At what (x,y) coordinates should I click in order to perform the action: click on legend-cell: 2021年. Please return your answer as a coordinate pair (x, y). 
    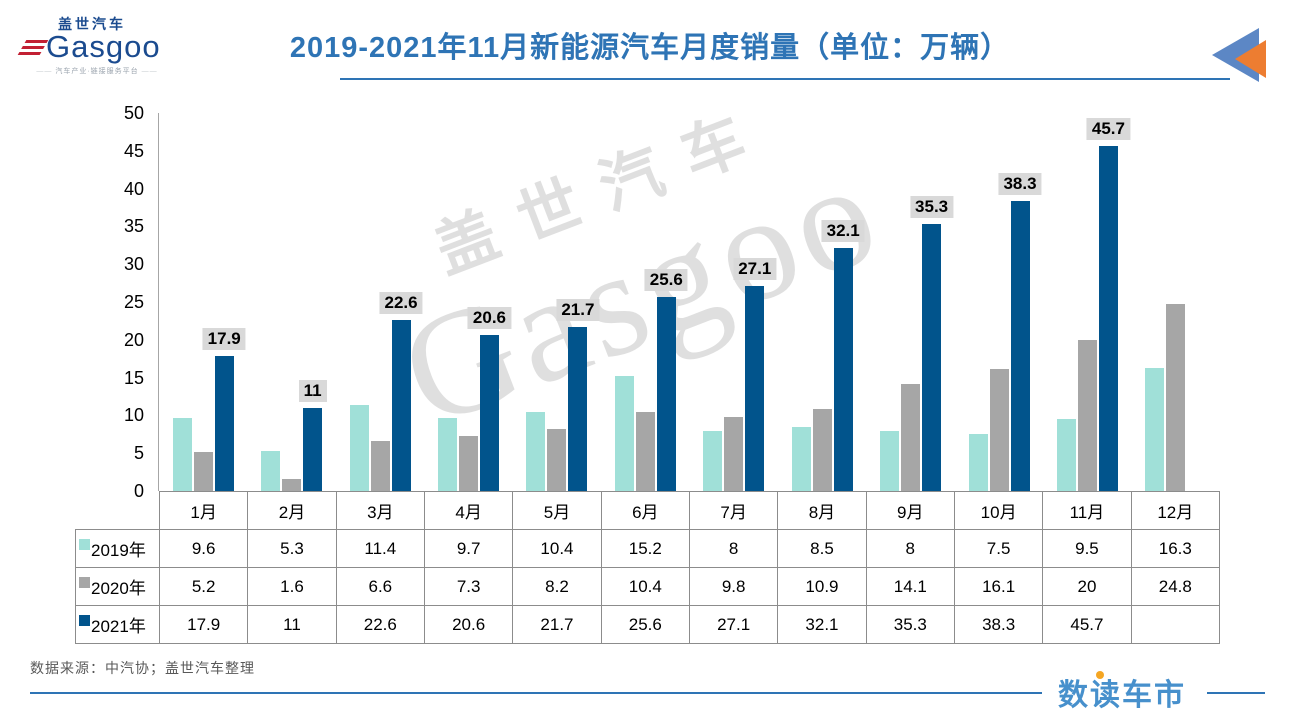
    Looking at the image, I should click on (117, 624).